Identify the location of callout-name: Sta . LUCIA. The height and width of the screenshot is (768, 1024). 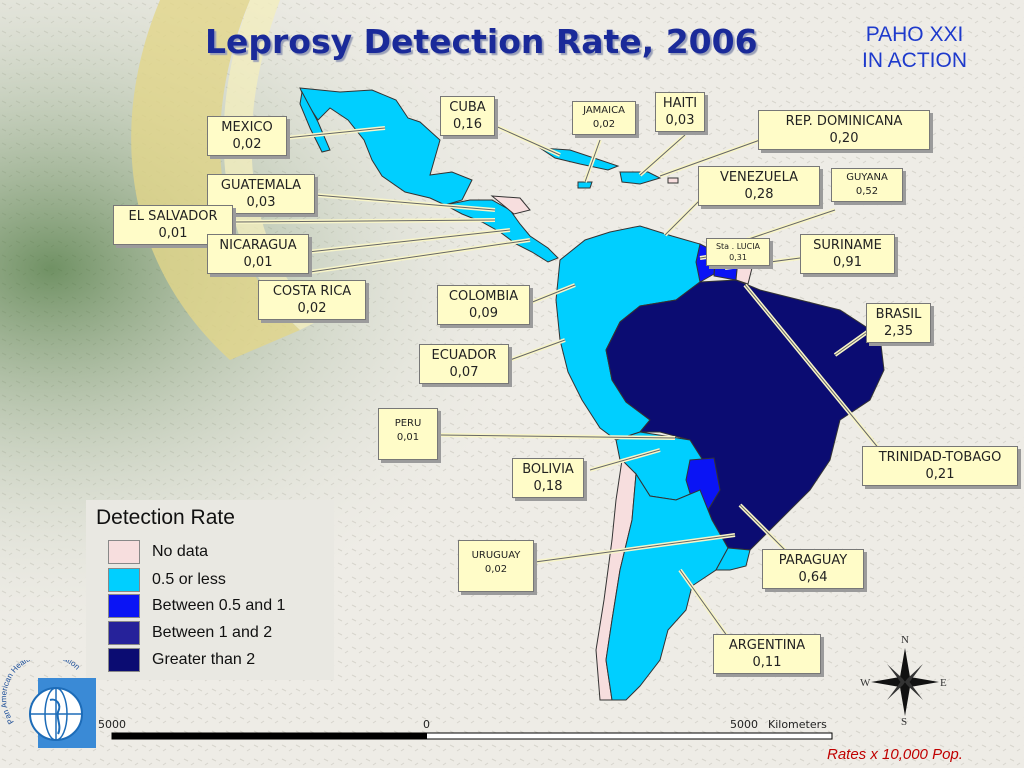
(738, 246).